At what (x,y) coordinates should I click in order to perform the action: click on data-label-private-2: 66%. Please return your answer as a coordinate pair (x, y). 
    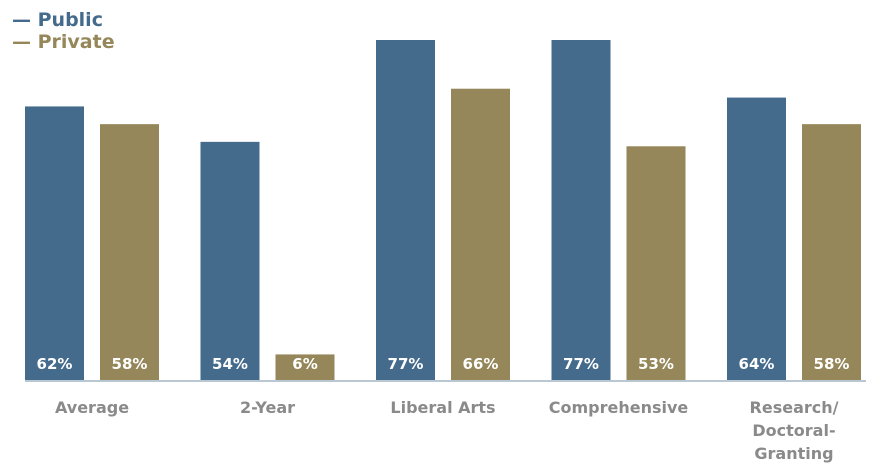
    Looking at the image, I should click on (481, 364).